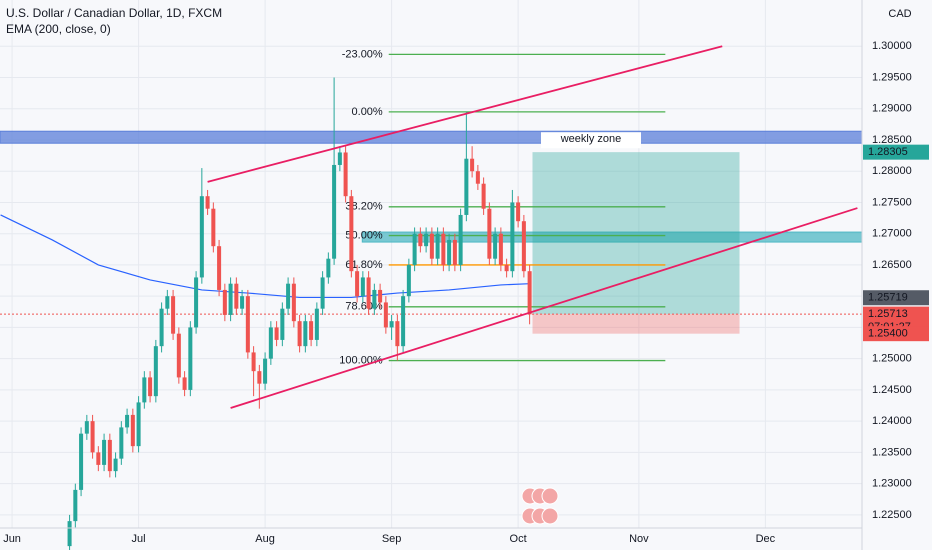 Image resolution: width=932 pixels, height=550 pixels. What do you see at coordinates (892, 452) in the screenshot?
I see `y-tick-label: 1.23500` at bounding box center [892, 452].